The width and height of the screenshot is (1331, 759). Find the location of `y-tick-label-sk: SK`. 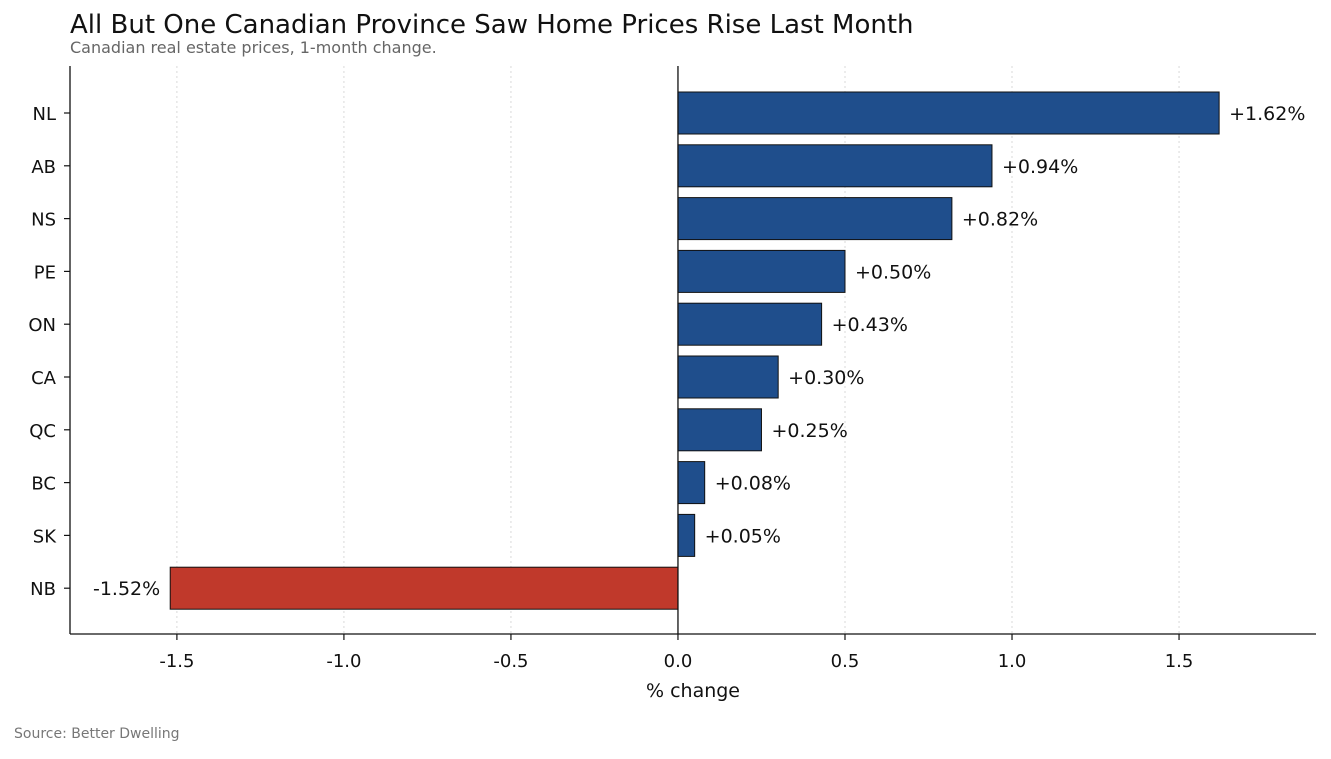

y-tick-label-sk: SK is located at coordinates (45, 536).